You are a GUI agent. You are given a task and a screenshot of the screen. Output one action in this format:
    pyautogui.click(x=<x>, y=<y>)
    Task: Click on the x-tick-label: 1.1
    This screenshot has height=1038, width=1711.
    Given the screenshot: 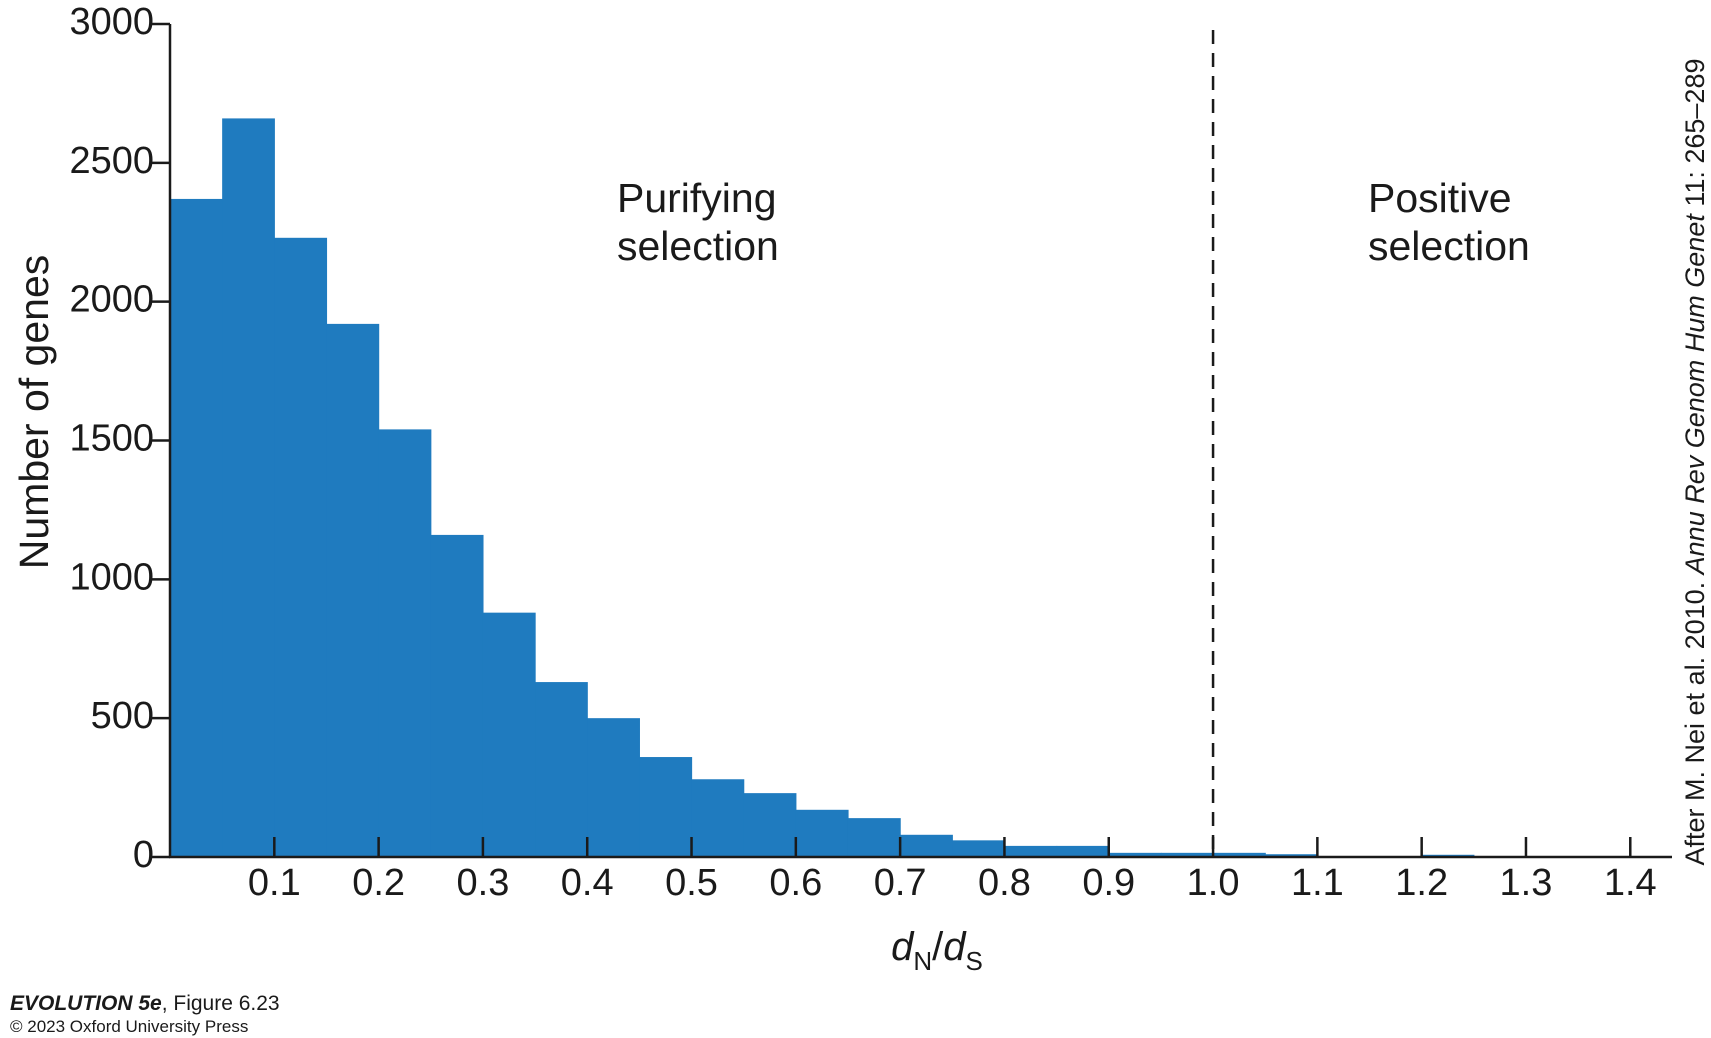 What is the action you would take?
    pyautogui.click(x=1317, y=883)
    